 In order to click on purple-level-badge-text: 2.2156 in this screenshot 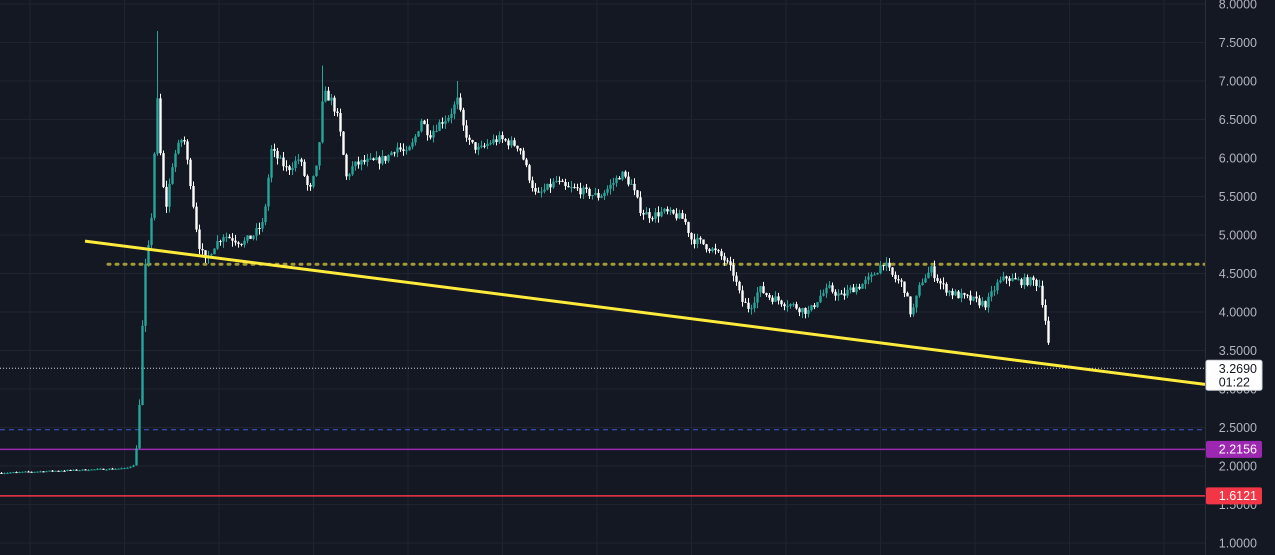, I will do `click(1238, 449)`.